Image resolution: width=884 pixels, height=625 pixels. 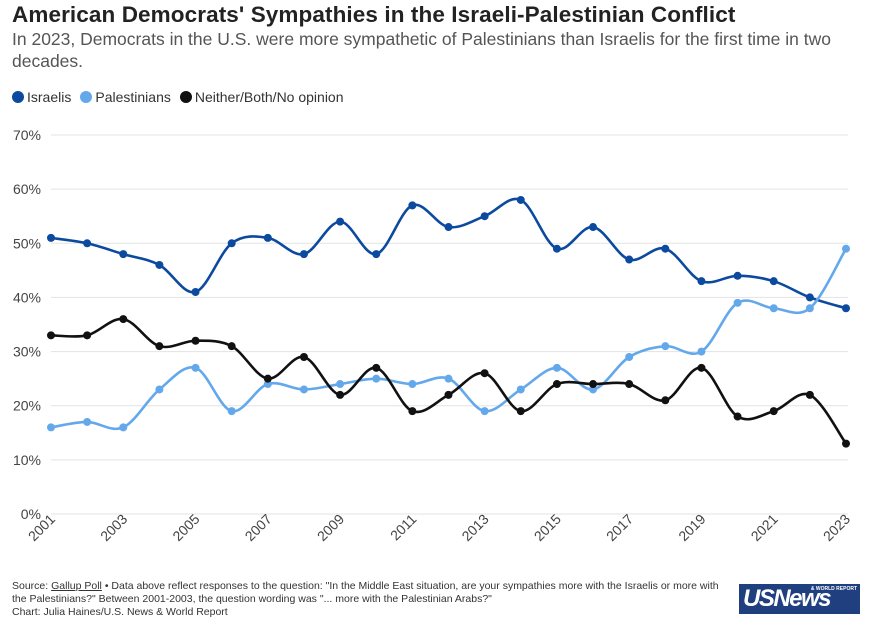 I want to click on x-tick-label: 2015, so click(x=547, y=527).